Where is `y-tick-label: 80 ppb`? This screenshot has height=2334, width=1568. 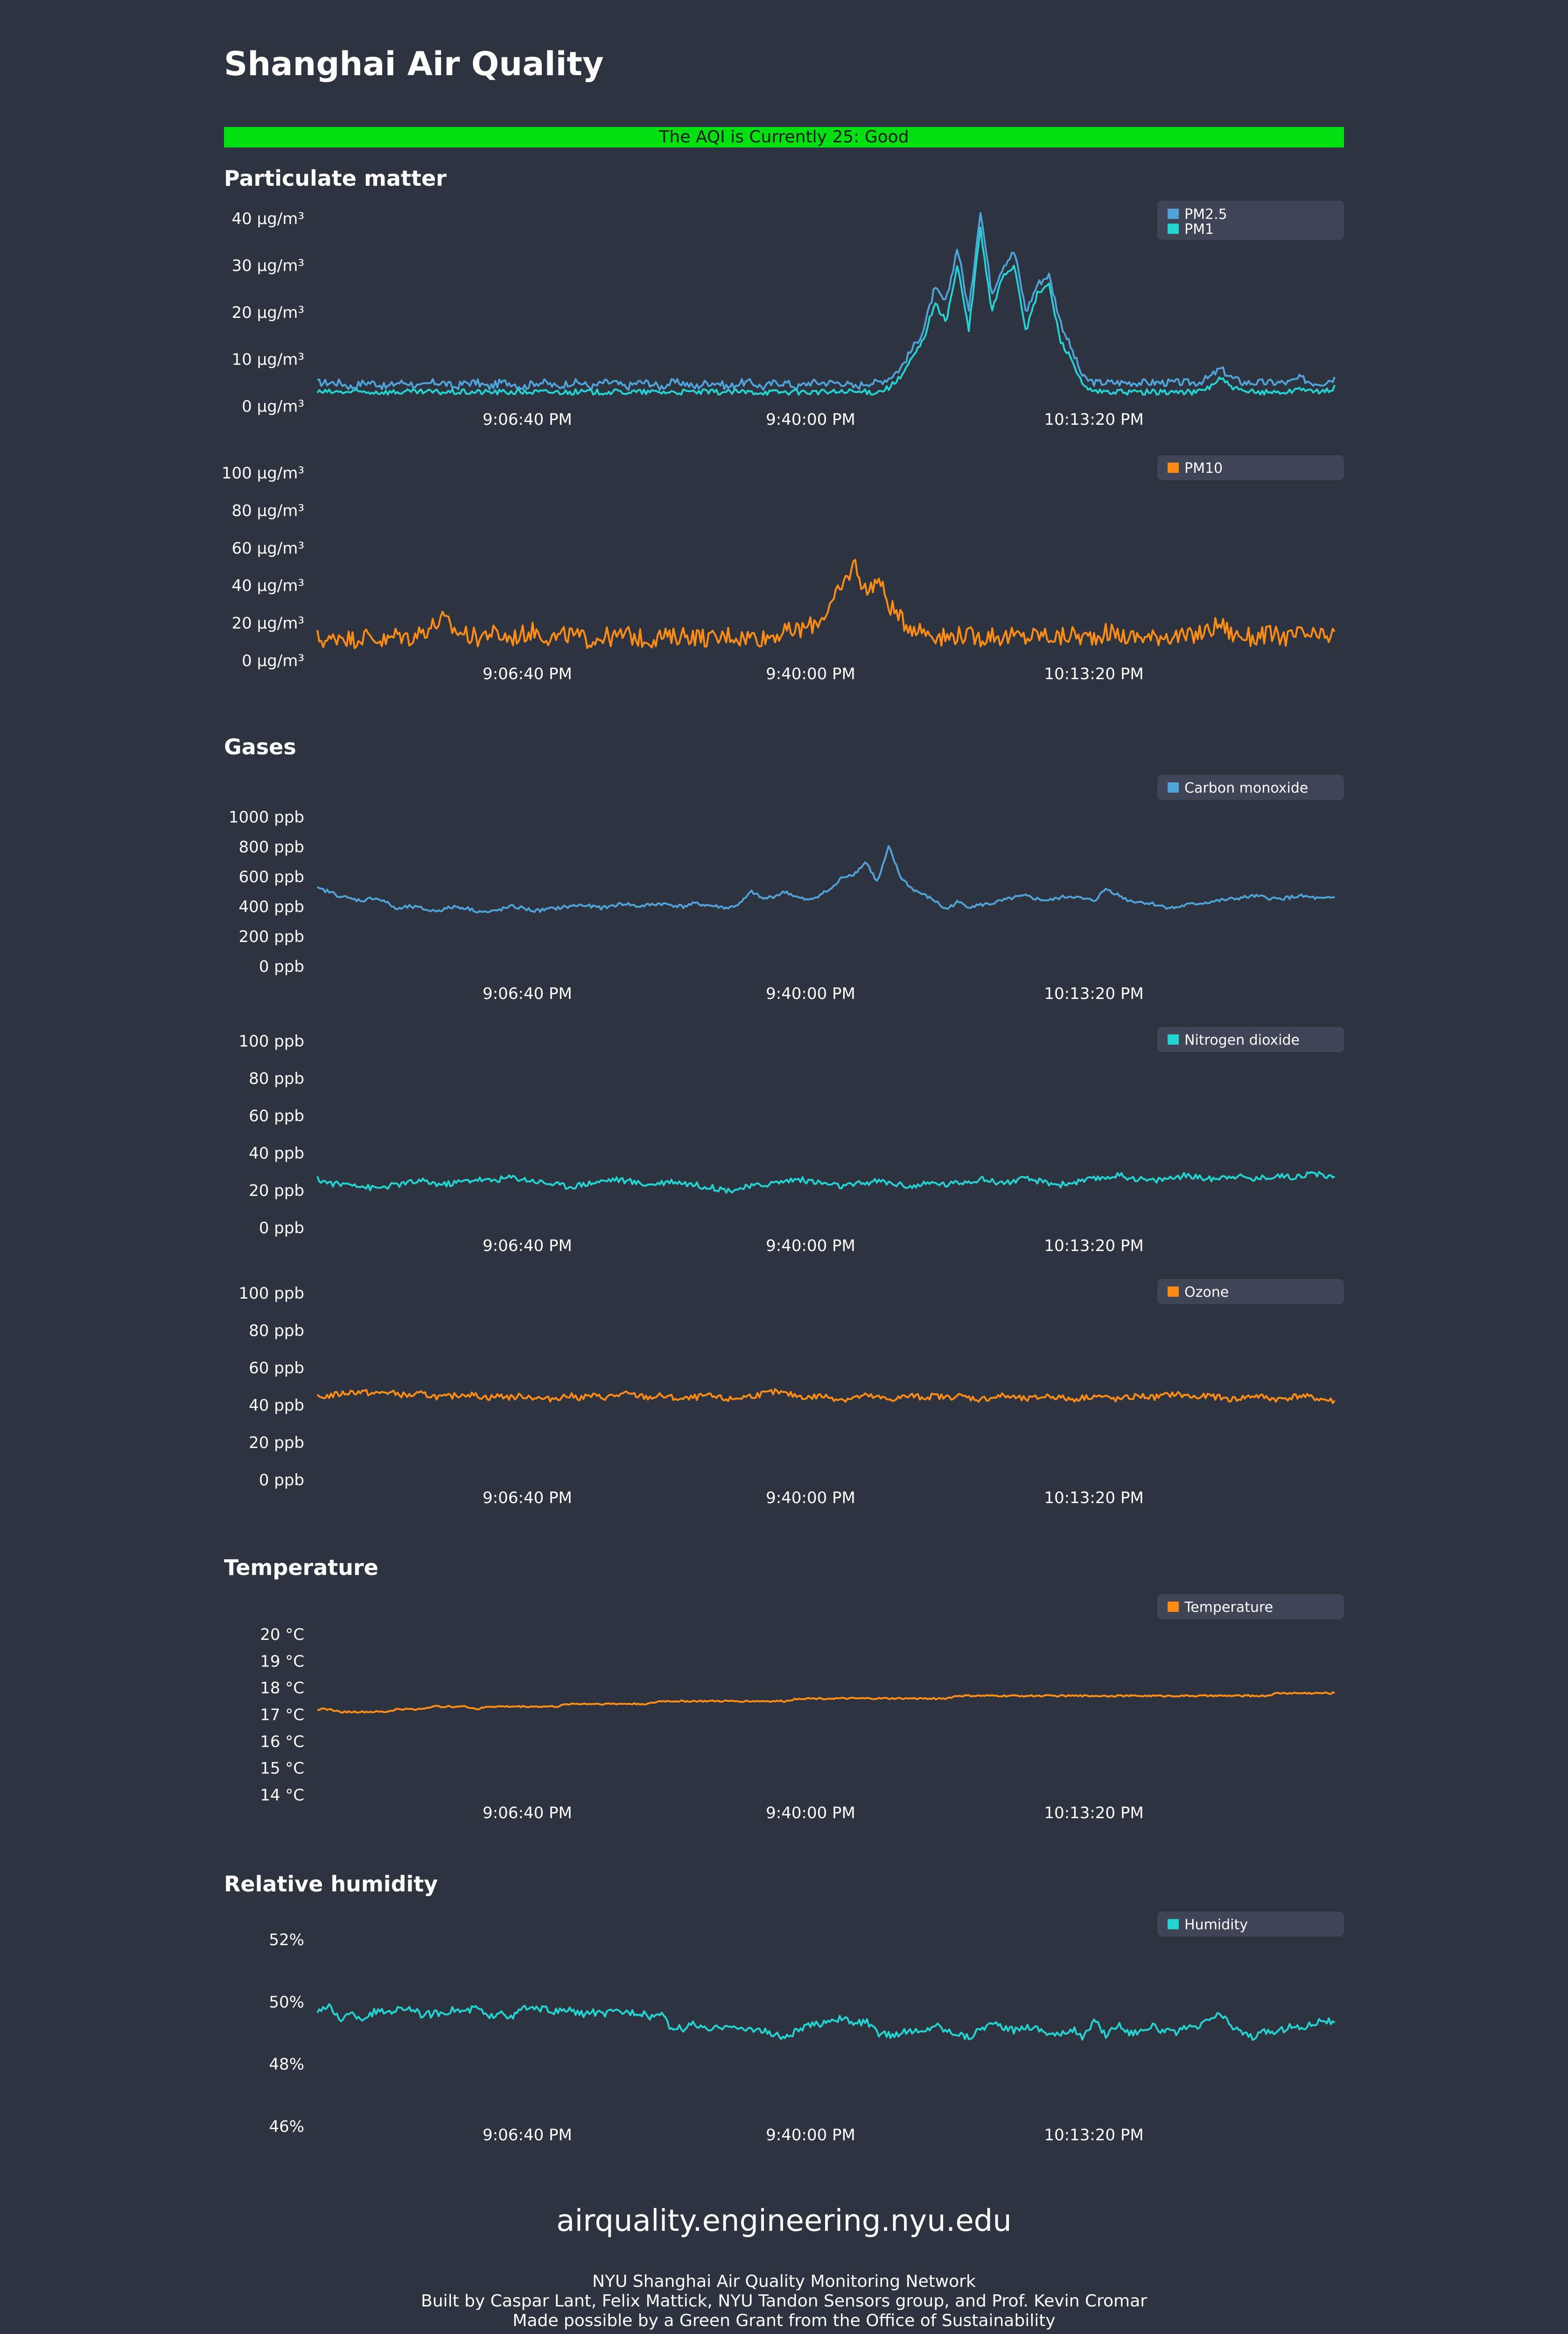
y-tick-label: 80 ppb is located at coordinates (276, 1078).